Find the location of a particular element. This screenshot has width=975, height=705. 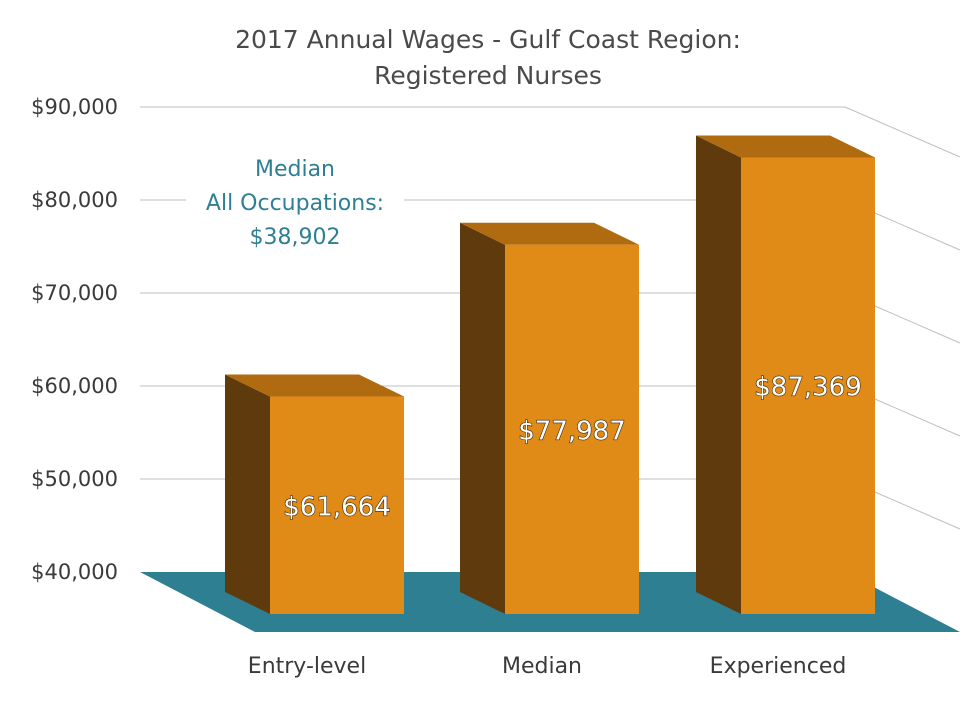

x-category-label: Experienced is located at coordinates (778, 666).